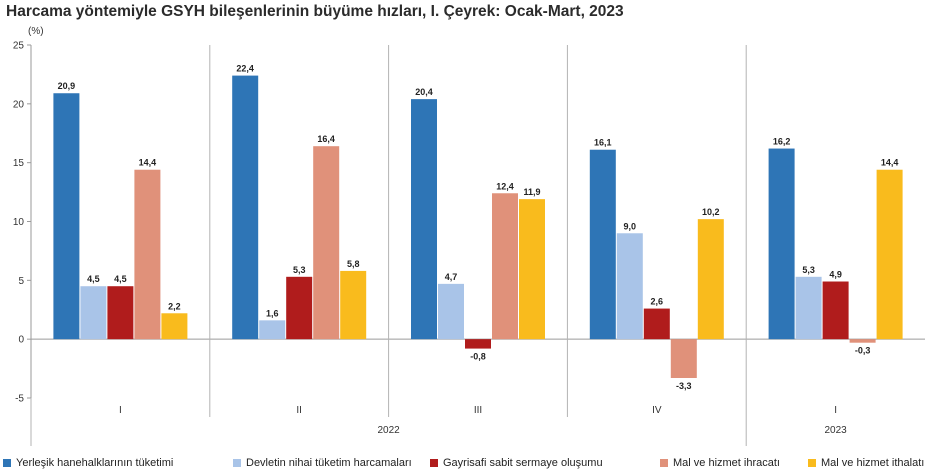 This screenshot has width=930, height=475. What do you see at coordinates (272, 313) in the screenshot?
I see `data-label: 1,6` at bounding box center [272, 313].